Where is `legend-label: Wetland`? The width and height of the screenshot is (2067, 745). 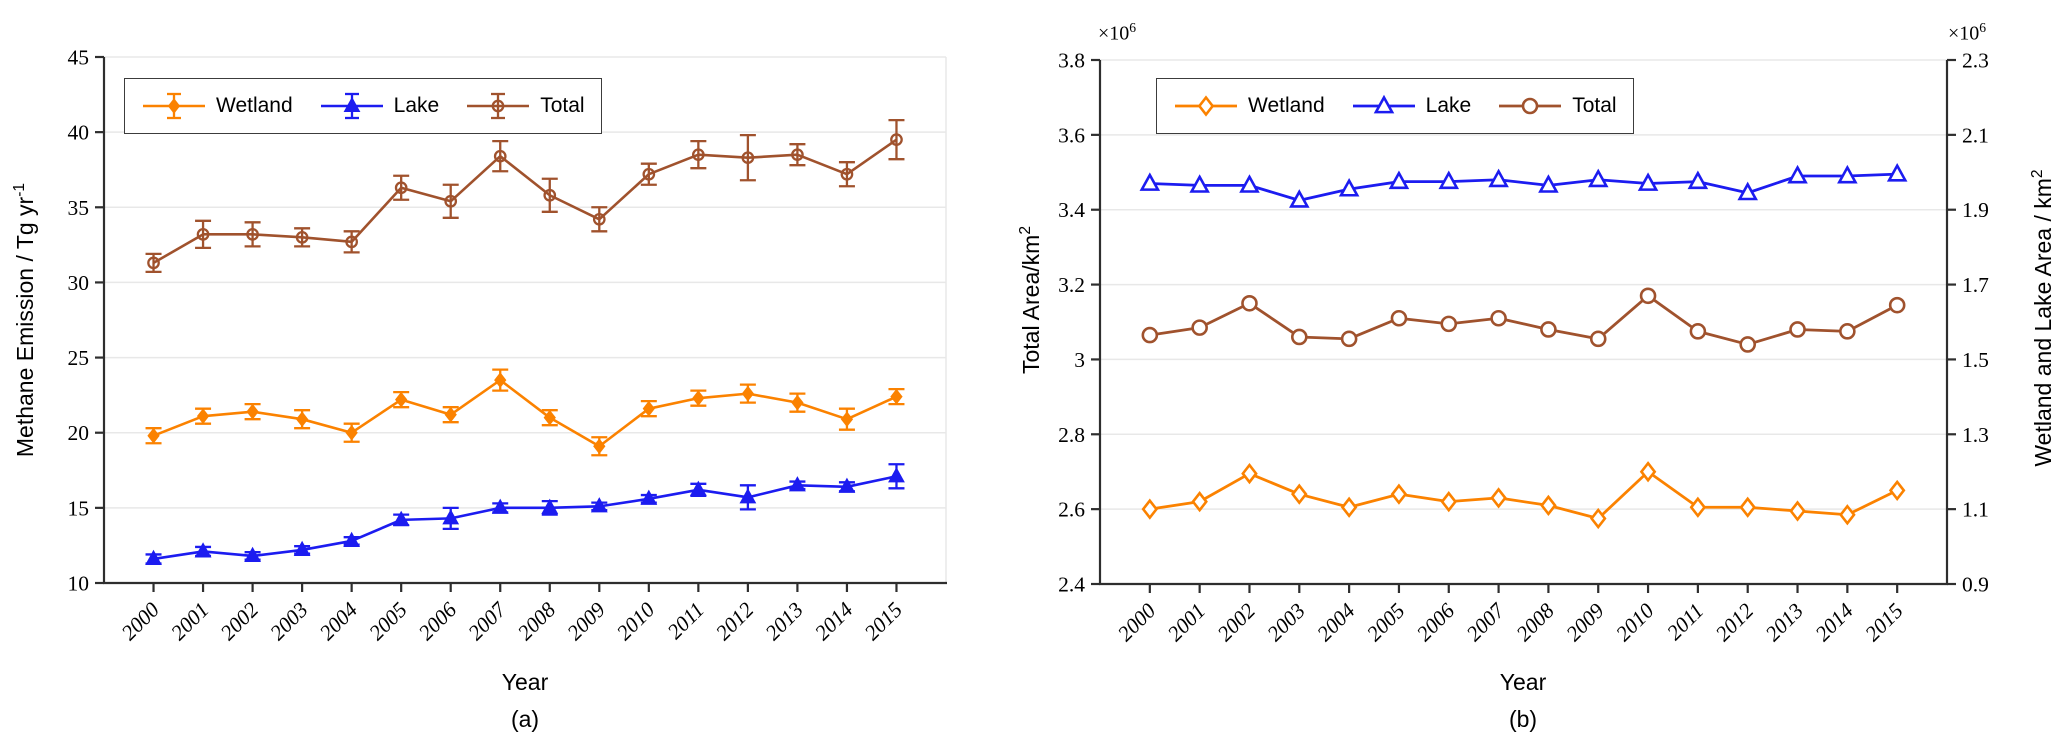
legend-label: Wetland is located at coordinates (1286, 105).